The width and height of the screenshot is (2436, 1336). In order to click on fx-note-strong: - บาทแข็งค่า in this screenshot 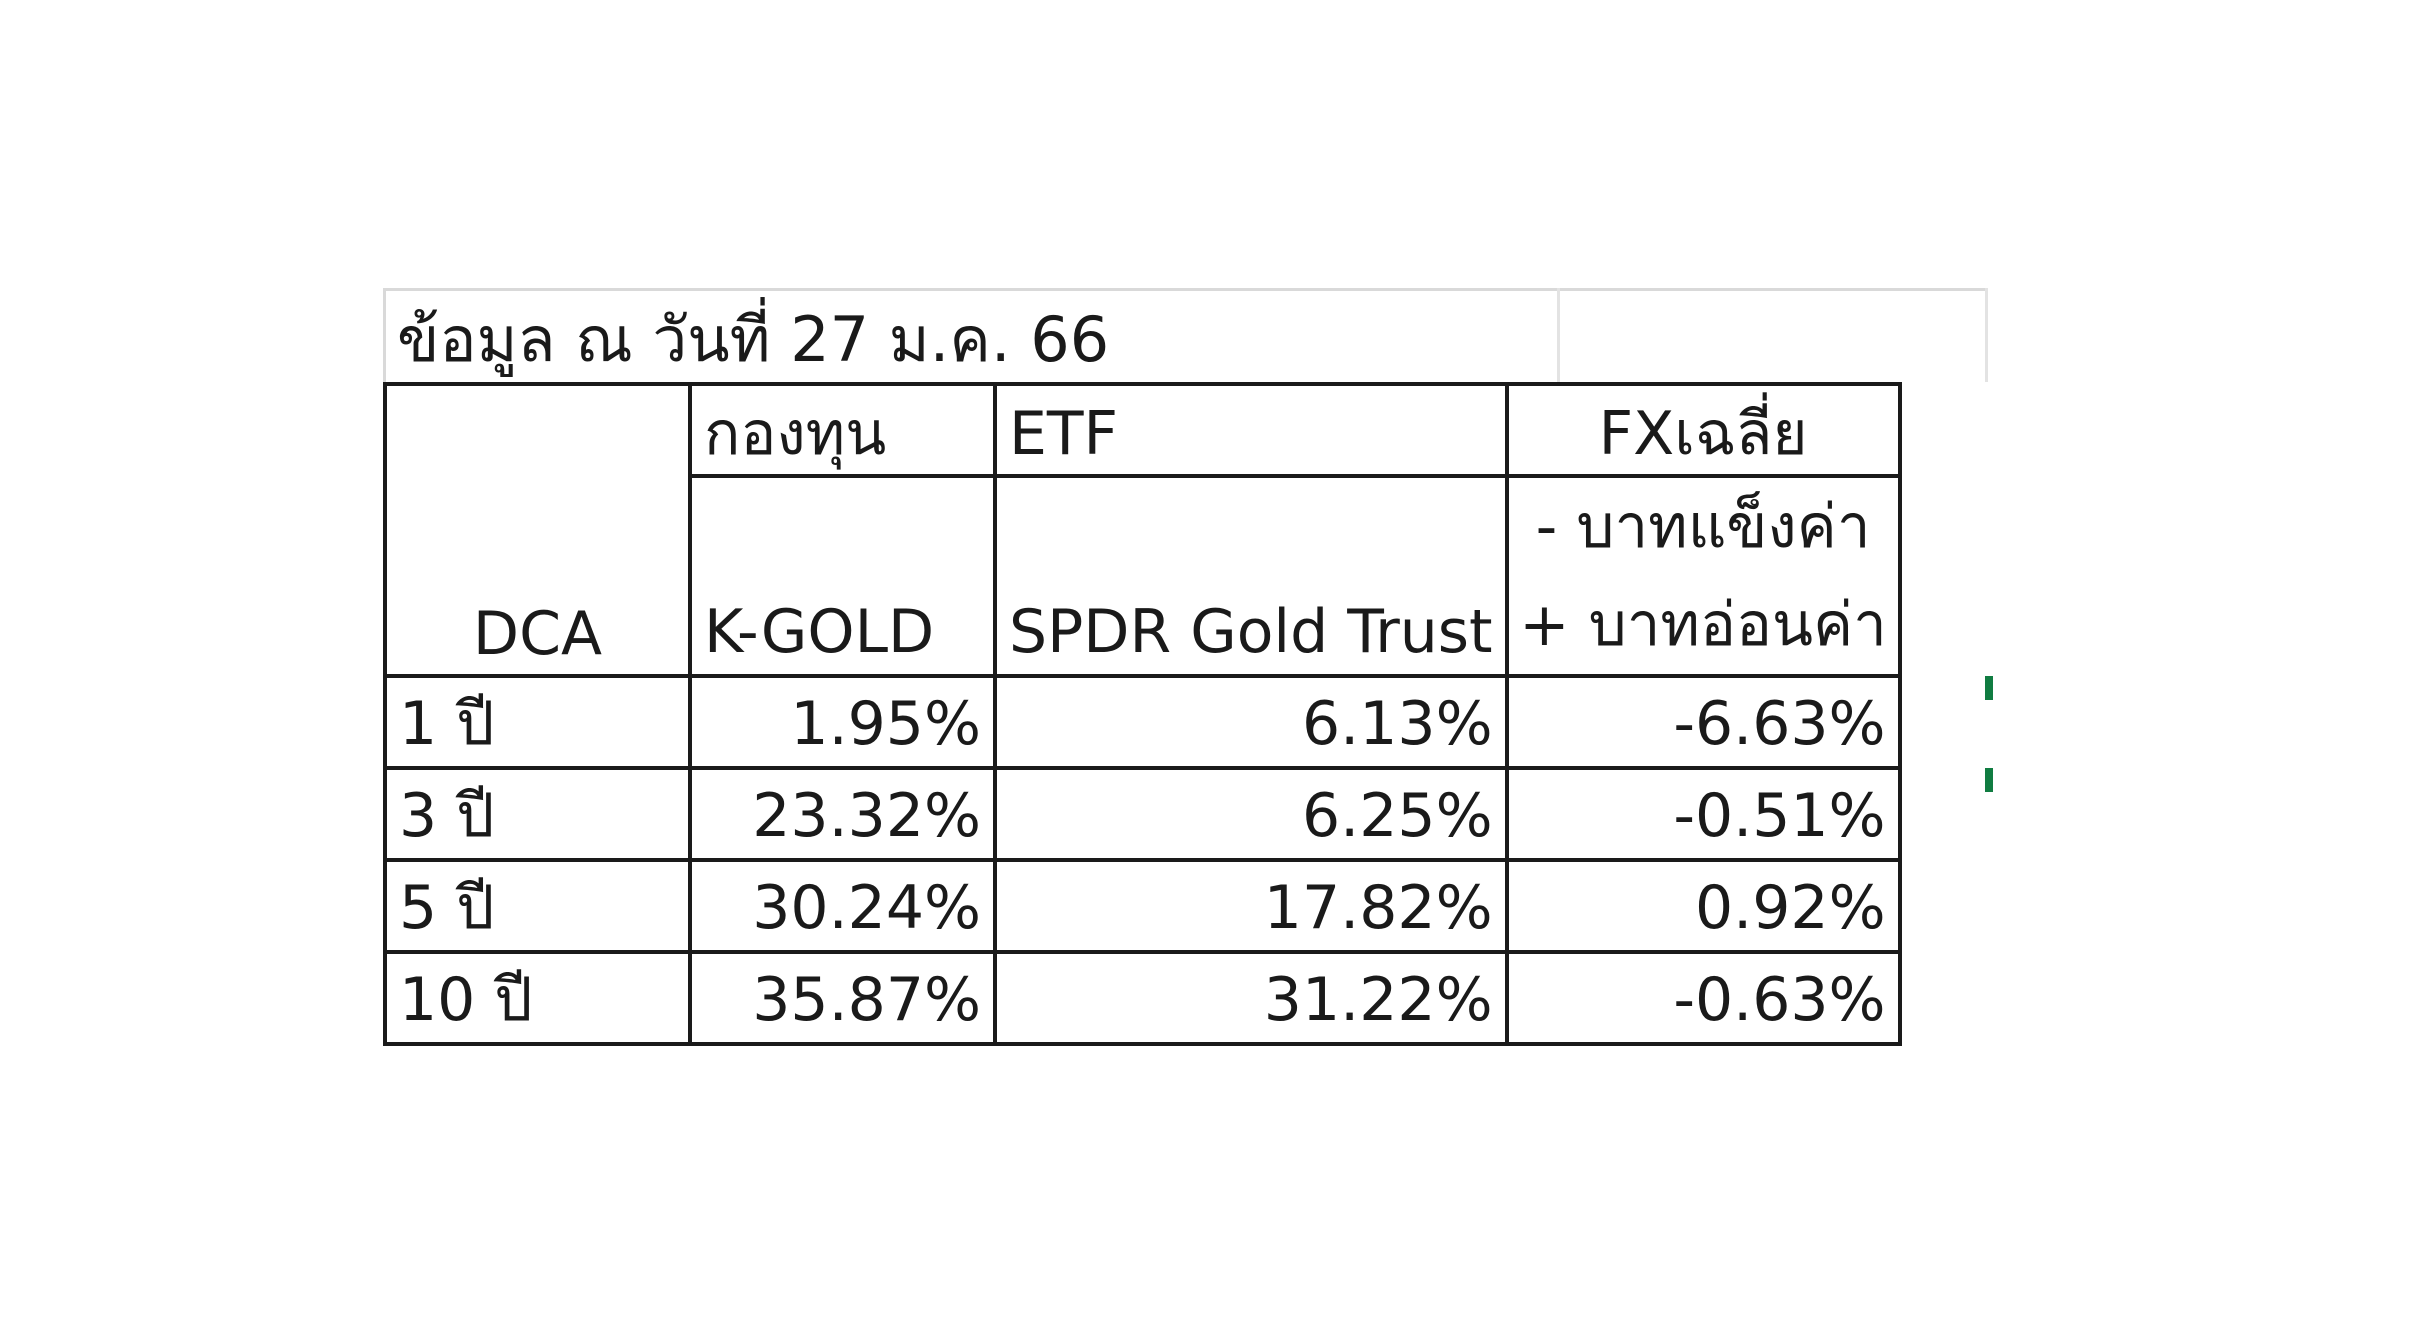, I will do `click(1703, 527)`.